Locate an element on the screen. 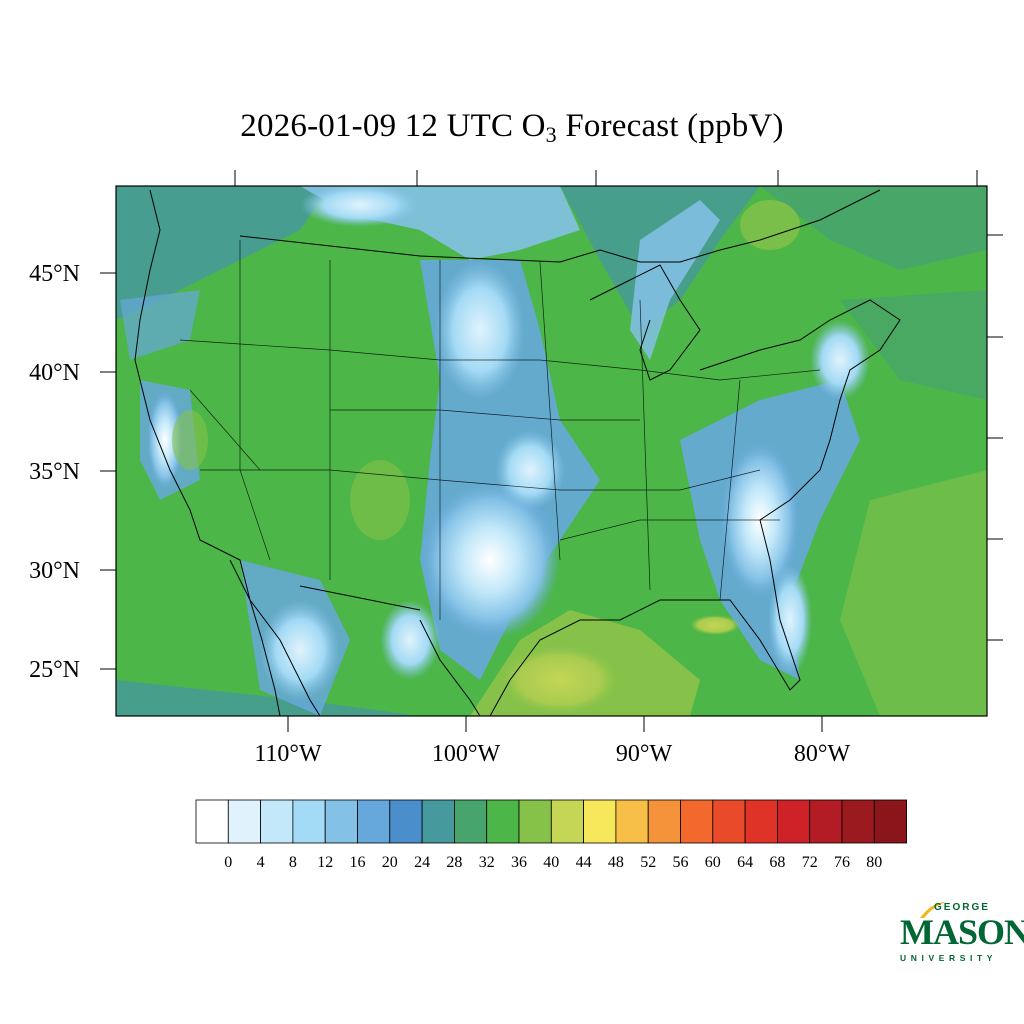 Image resolution: width=1024 pixels, height=1024 pixels. colorbar-tick-label: 20 is located at coordinates (390, 862).